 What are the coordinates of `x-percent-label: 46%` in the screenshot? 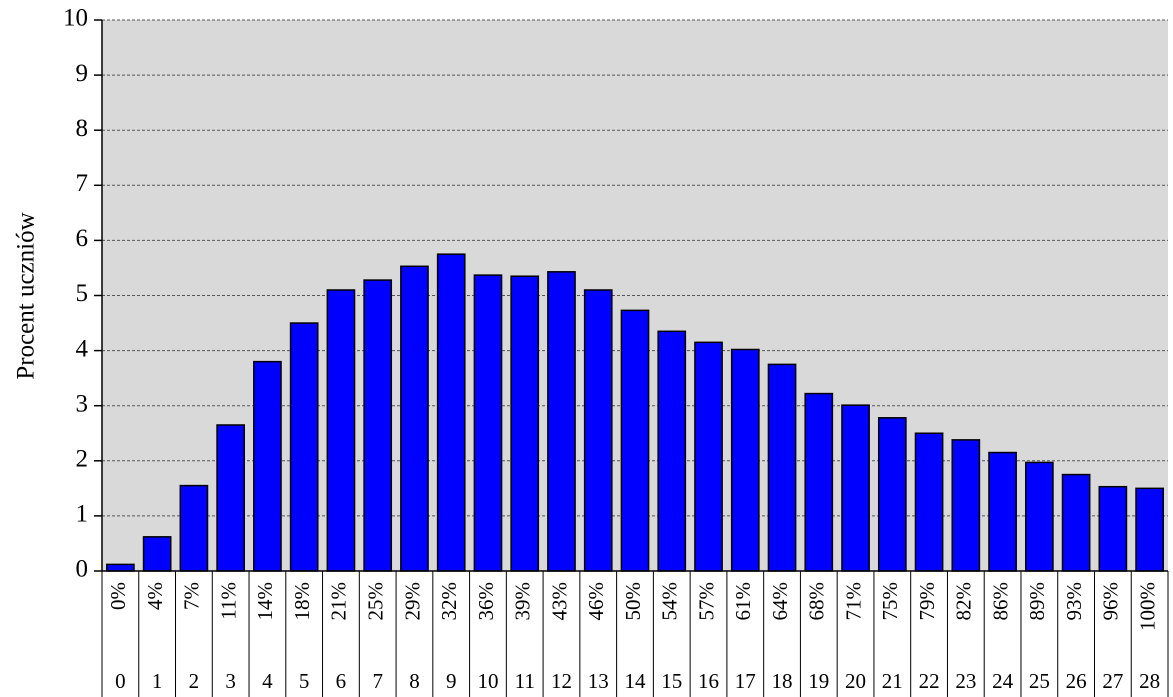 It's located at (596, 601).